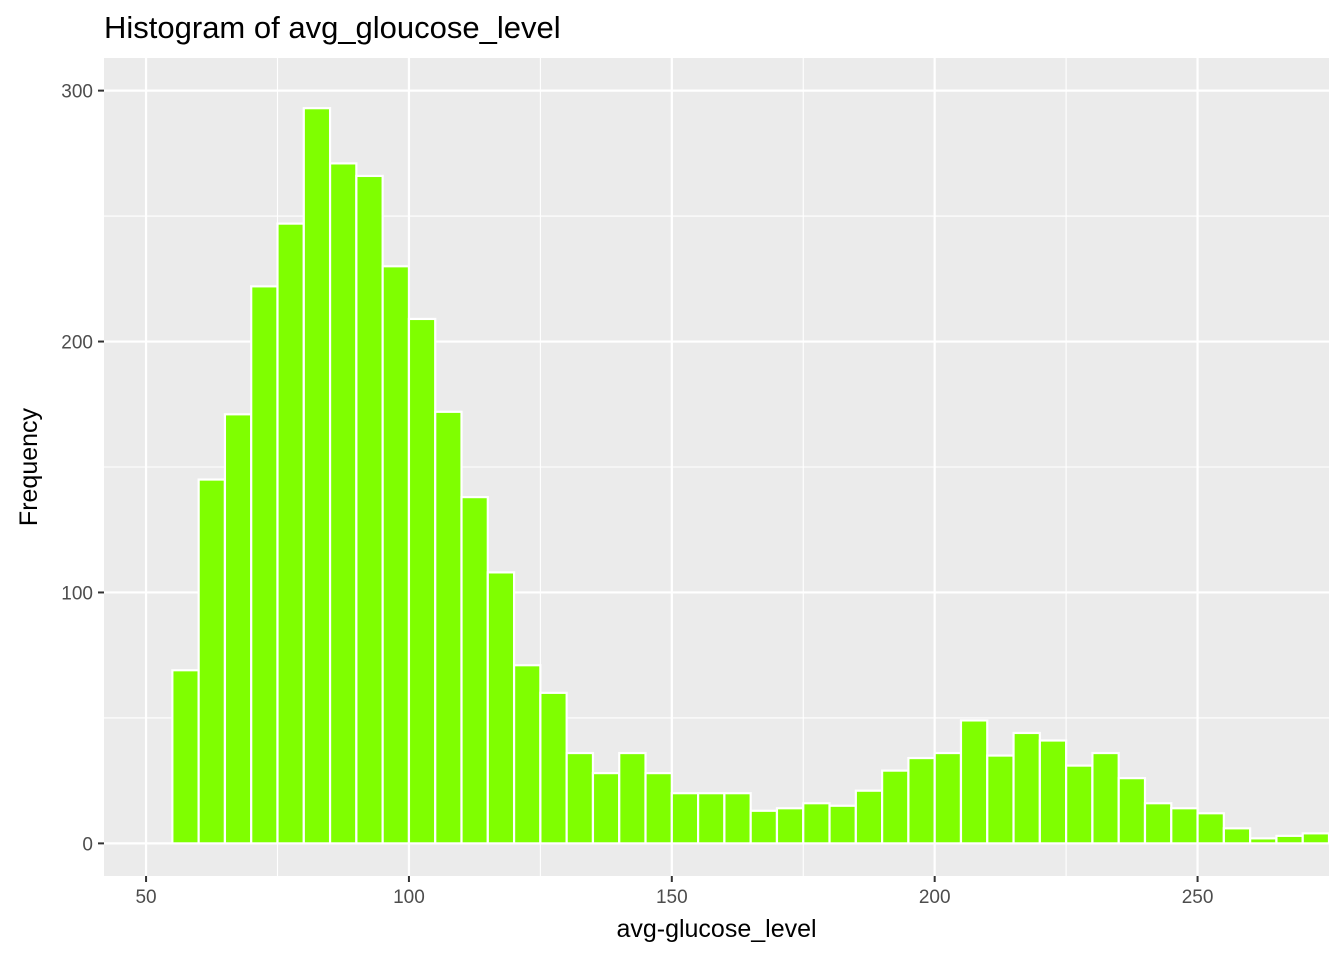 Image resolution: width=1344 pixels, height=960 pixels. I want to click on x-tick-label: 50, so click(145, 897).